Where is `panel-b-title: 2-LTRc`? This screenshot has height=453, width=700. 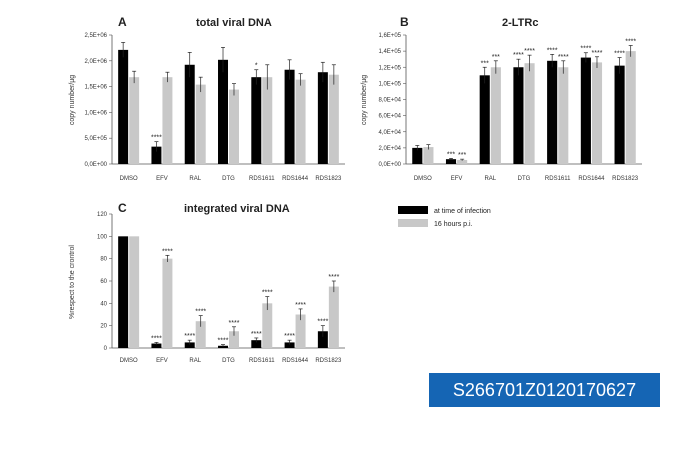 panel-b-title: 2-LTRc is located at coordinates (520, 23).